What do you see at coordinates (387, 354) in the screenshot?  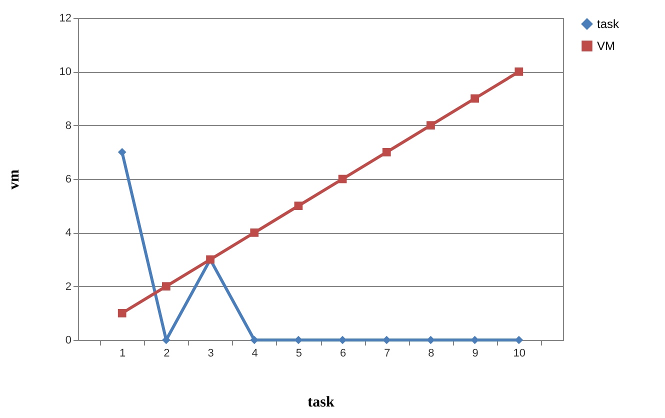 I see `x-tick-label: 7` at bounding box center [387, 354].